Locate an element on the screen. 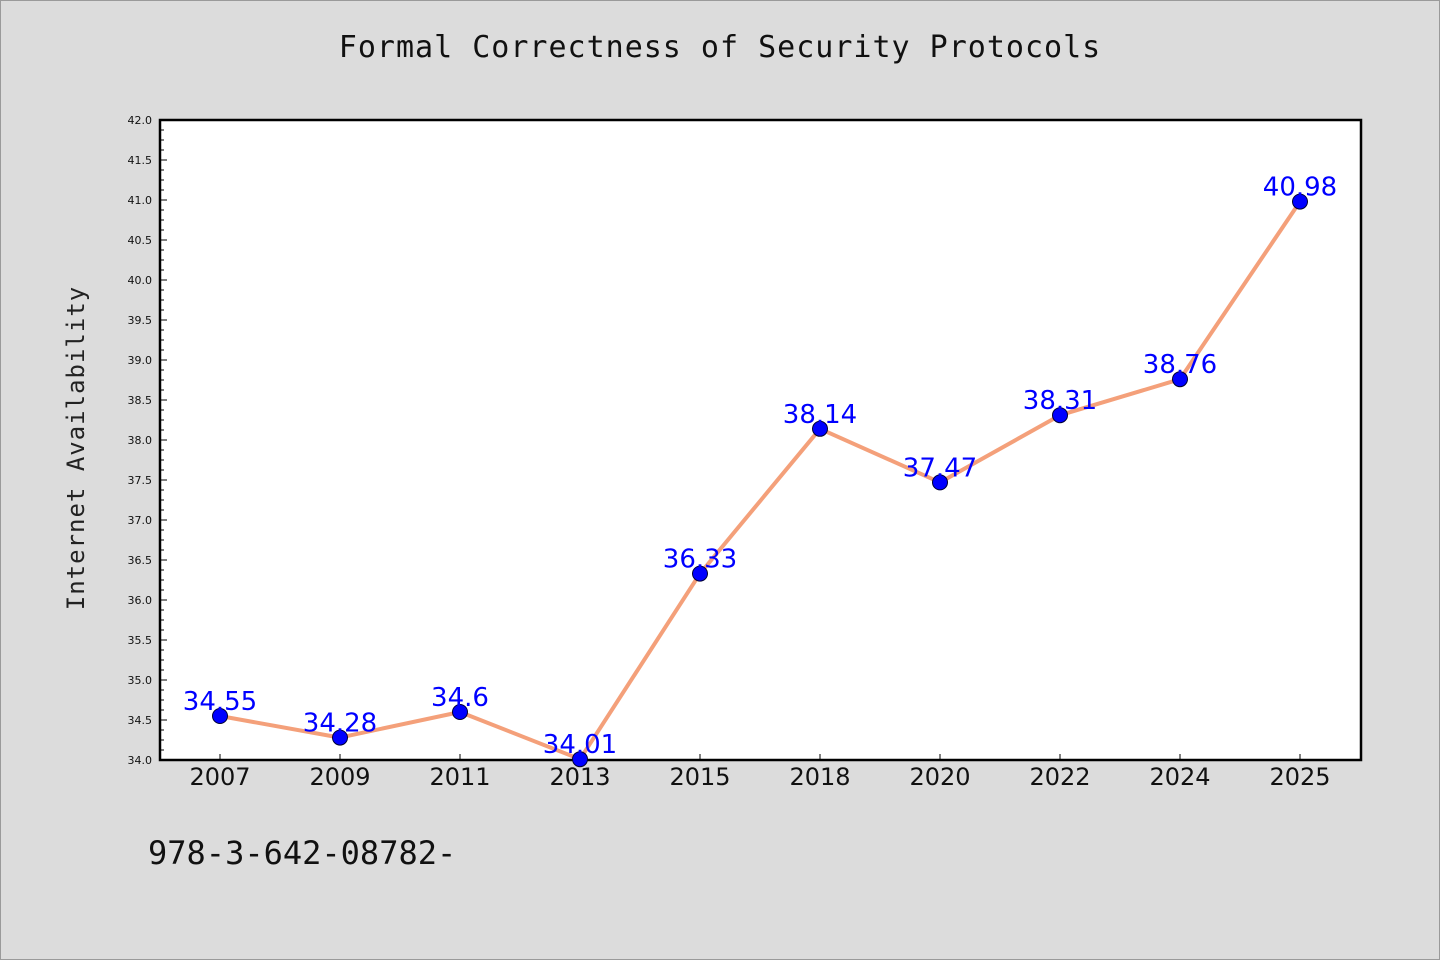 This screenshot has width=1440, height=960. data-label: 34.55 is located at coordinates (220, 702).